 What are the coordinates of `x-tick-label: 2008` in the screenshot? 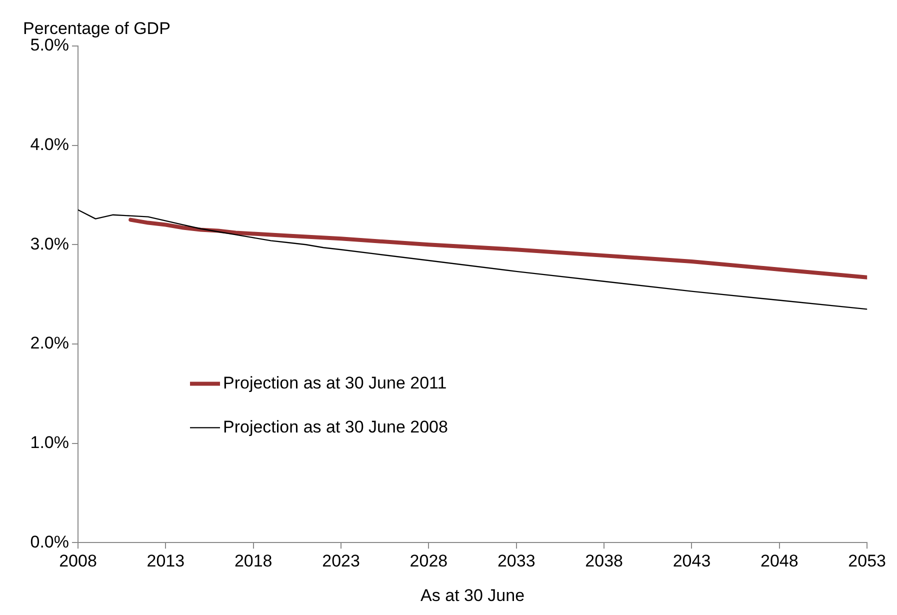 It's located at (78, 560).